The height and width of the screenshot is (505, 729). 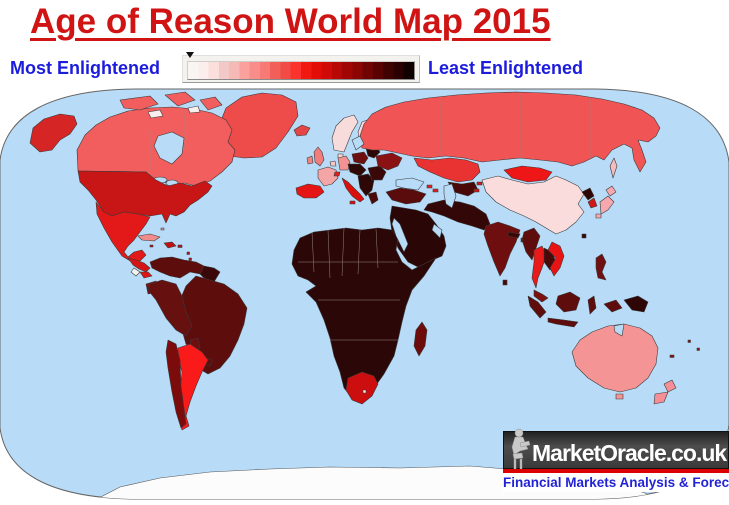 What do you see at coordinates (123, 232) in the screenshot?
I see `country-mexico` at bounding box center [123, 232].